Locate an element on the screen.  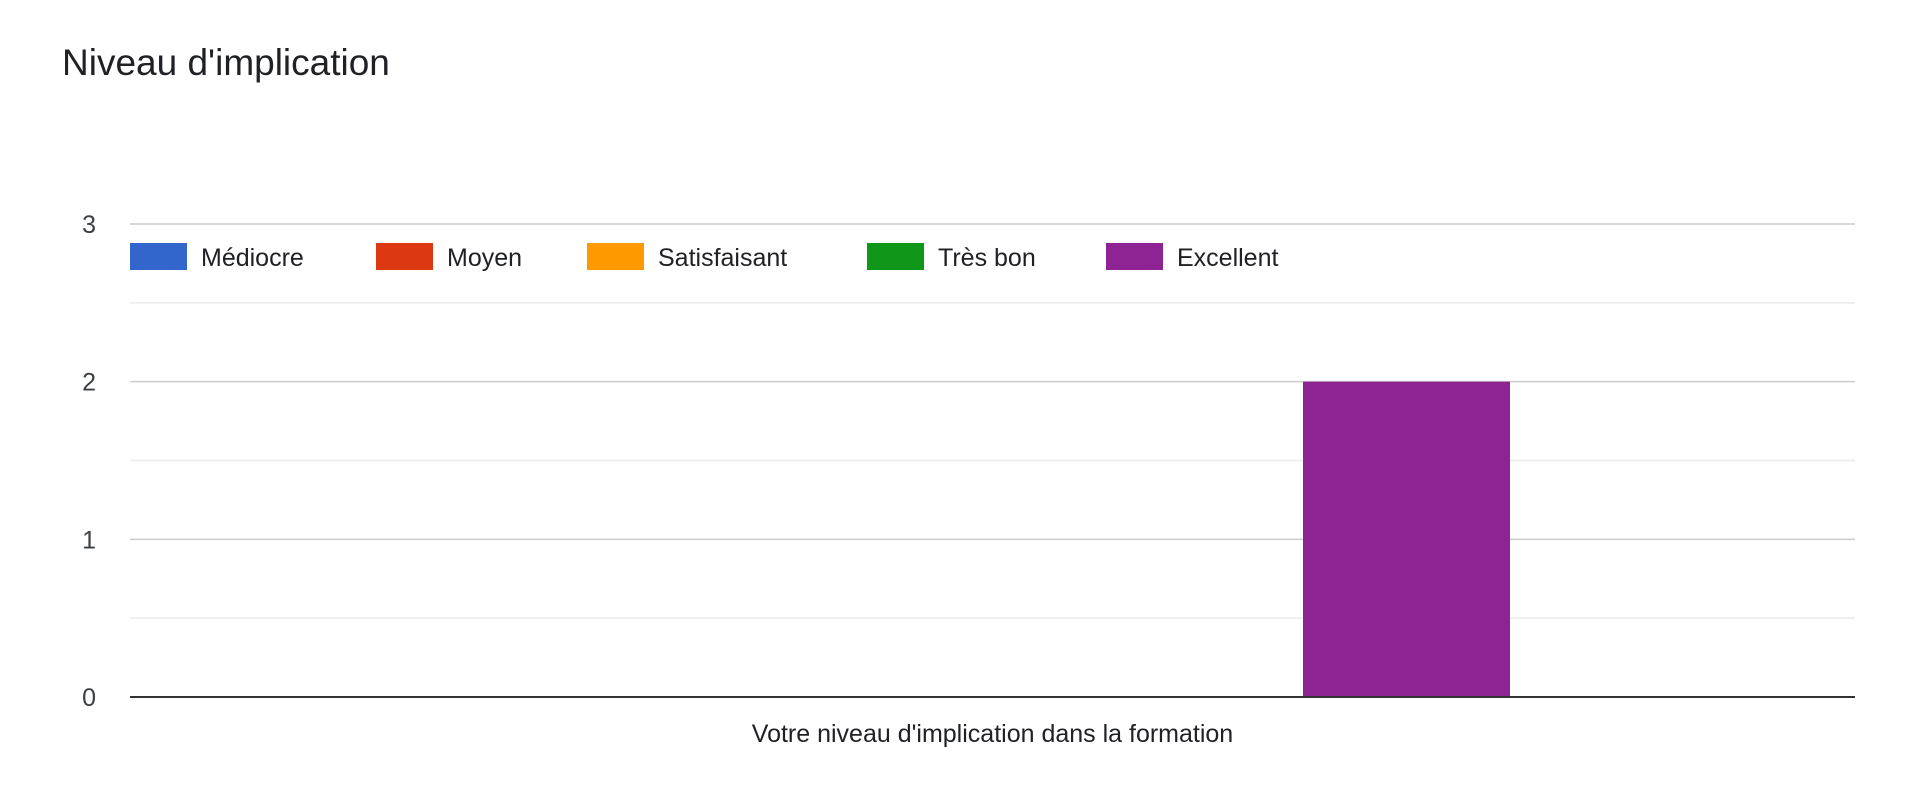
y-tick-label: 1 is located at coordinates (89, 540).